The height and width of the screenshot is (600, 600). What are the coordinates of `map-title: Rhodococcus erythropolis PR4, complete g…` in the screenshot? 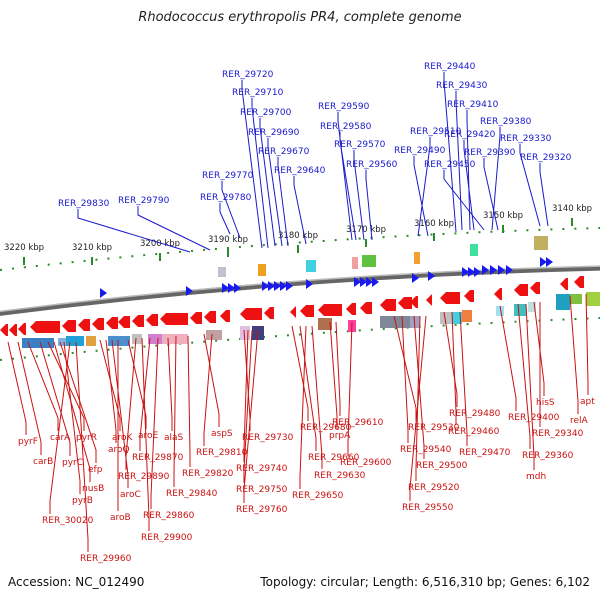 It's located at (300, 17).